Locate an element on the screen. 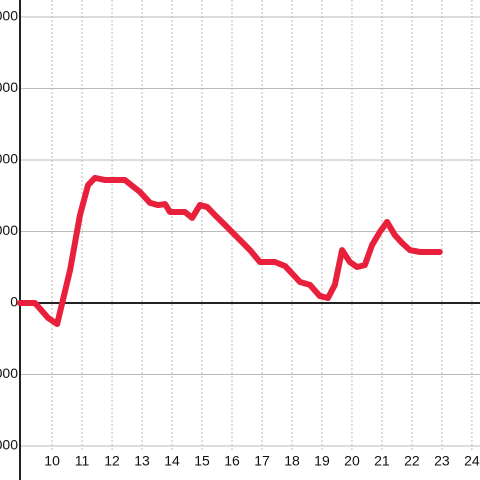 The width and height of the screenshot is (480, 480). y-tick-label: 6,000 is located at coordinates (9, 159).